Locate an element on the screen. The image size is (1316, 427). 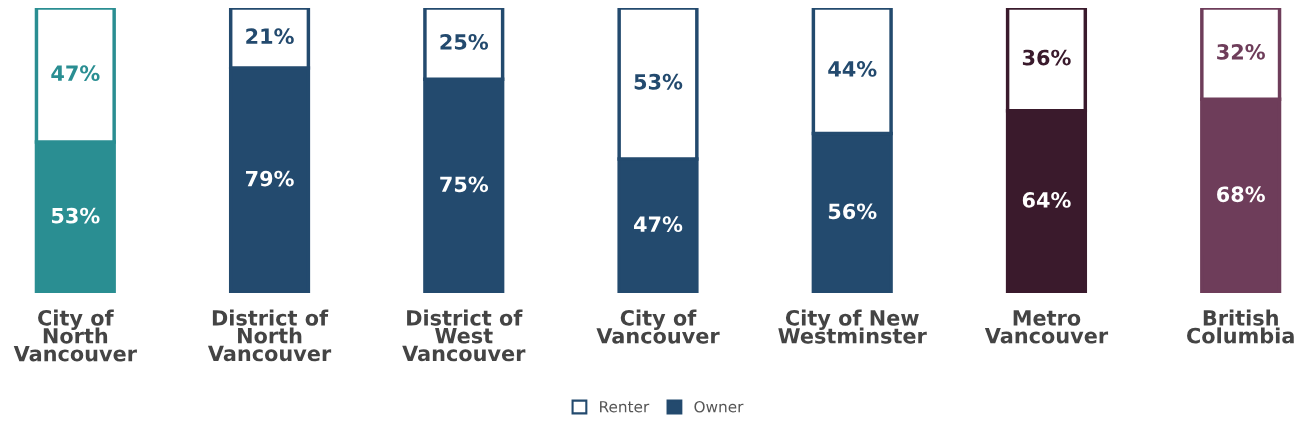
data-label: 75% is located at coordinates (464, 184).